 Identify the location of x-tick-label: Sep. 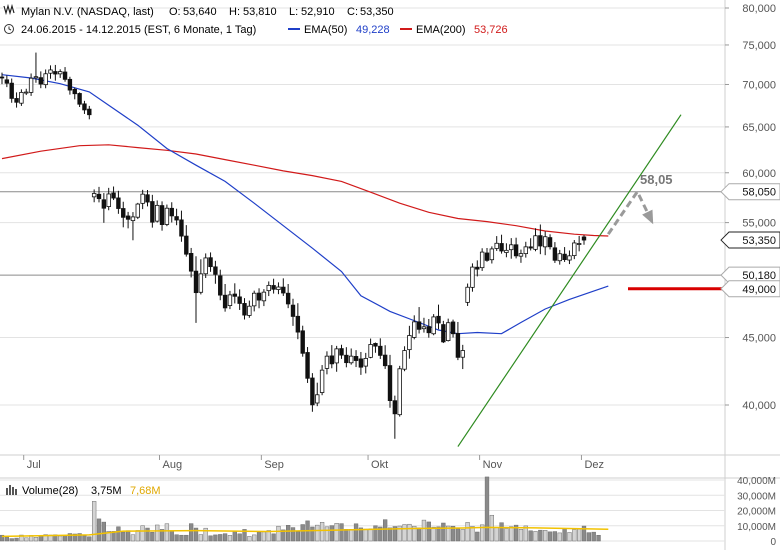
(274, 465).